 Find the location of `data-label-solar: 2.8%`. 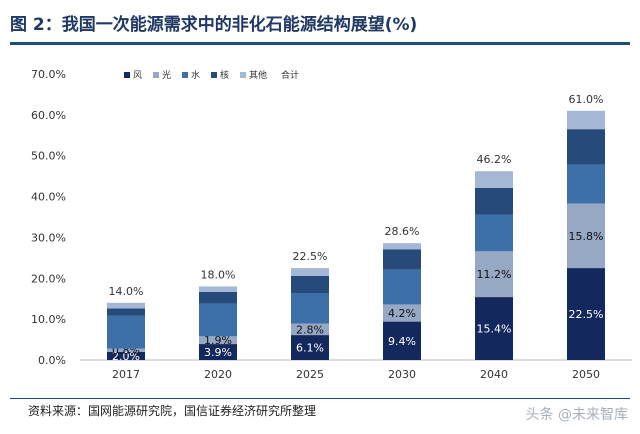

data-label-solar: 2.8% is located at coordinates (310, 329).